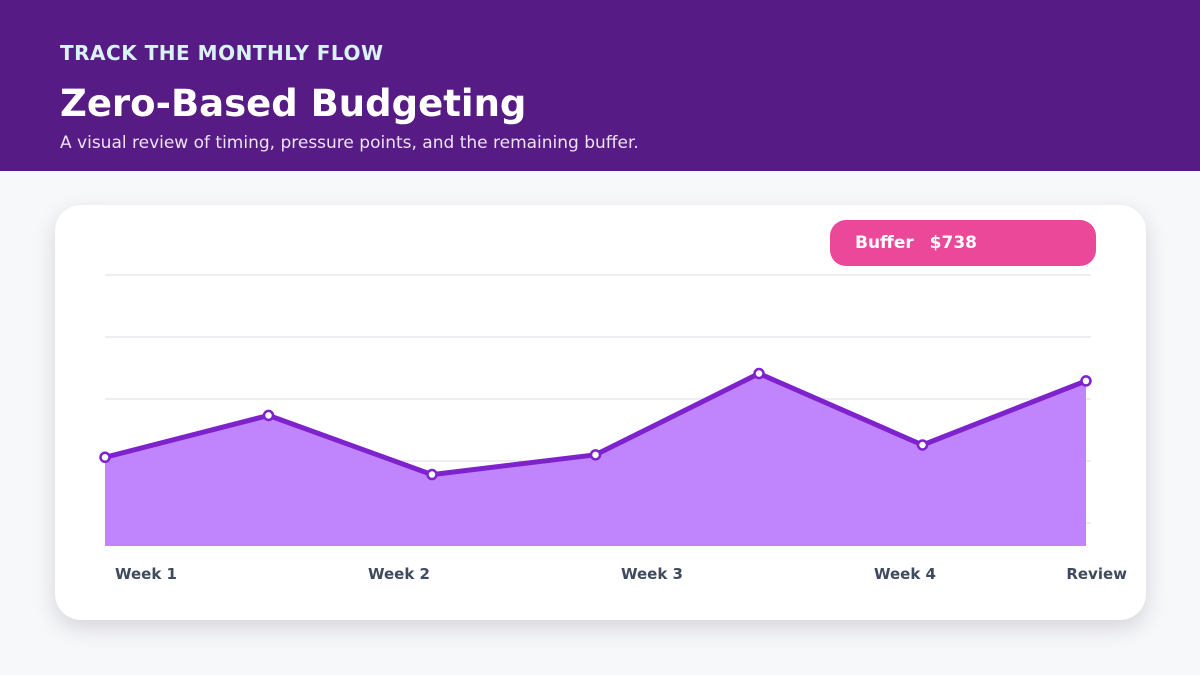  I want to click on x-tick-label-2: Week 3, so click(652, 574).